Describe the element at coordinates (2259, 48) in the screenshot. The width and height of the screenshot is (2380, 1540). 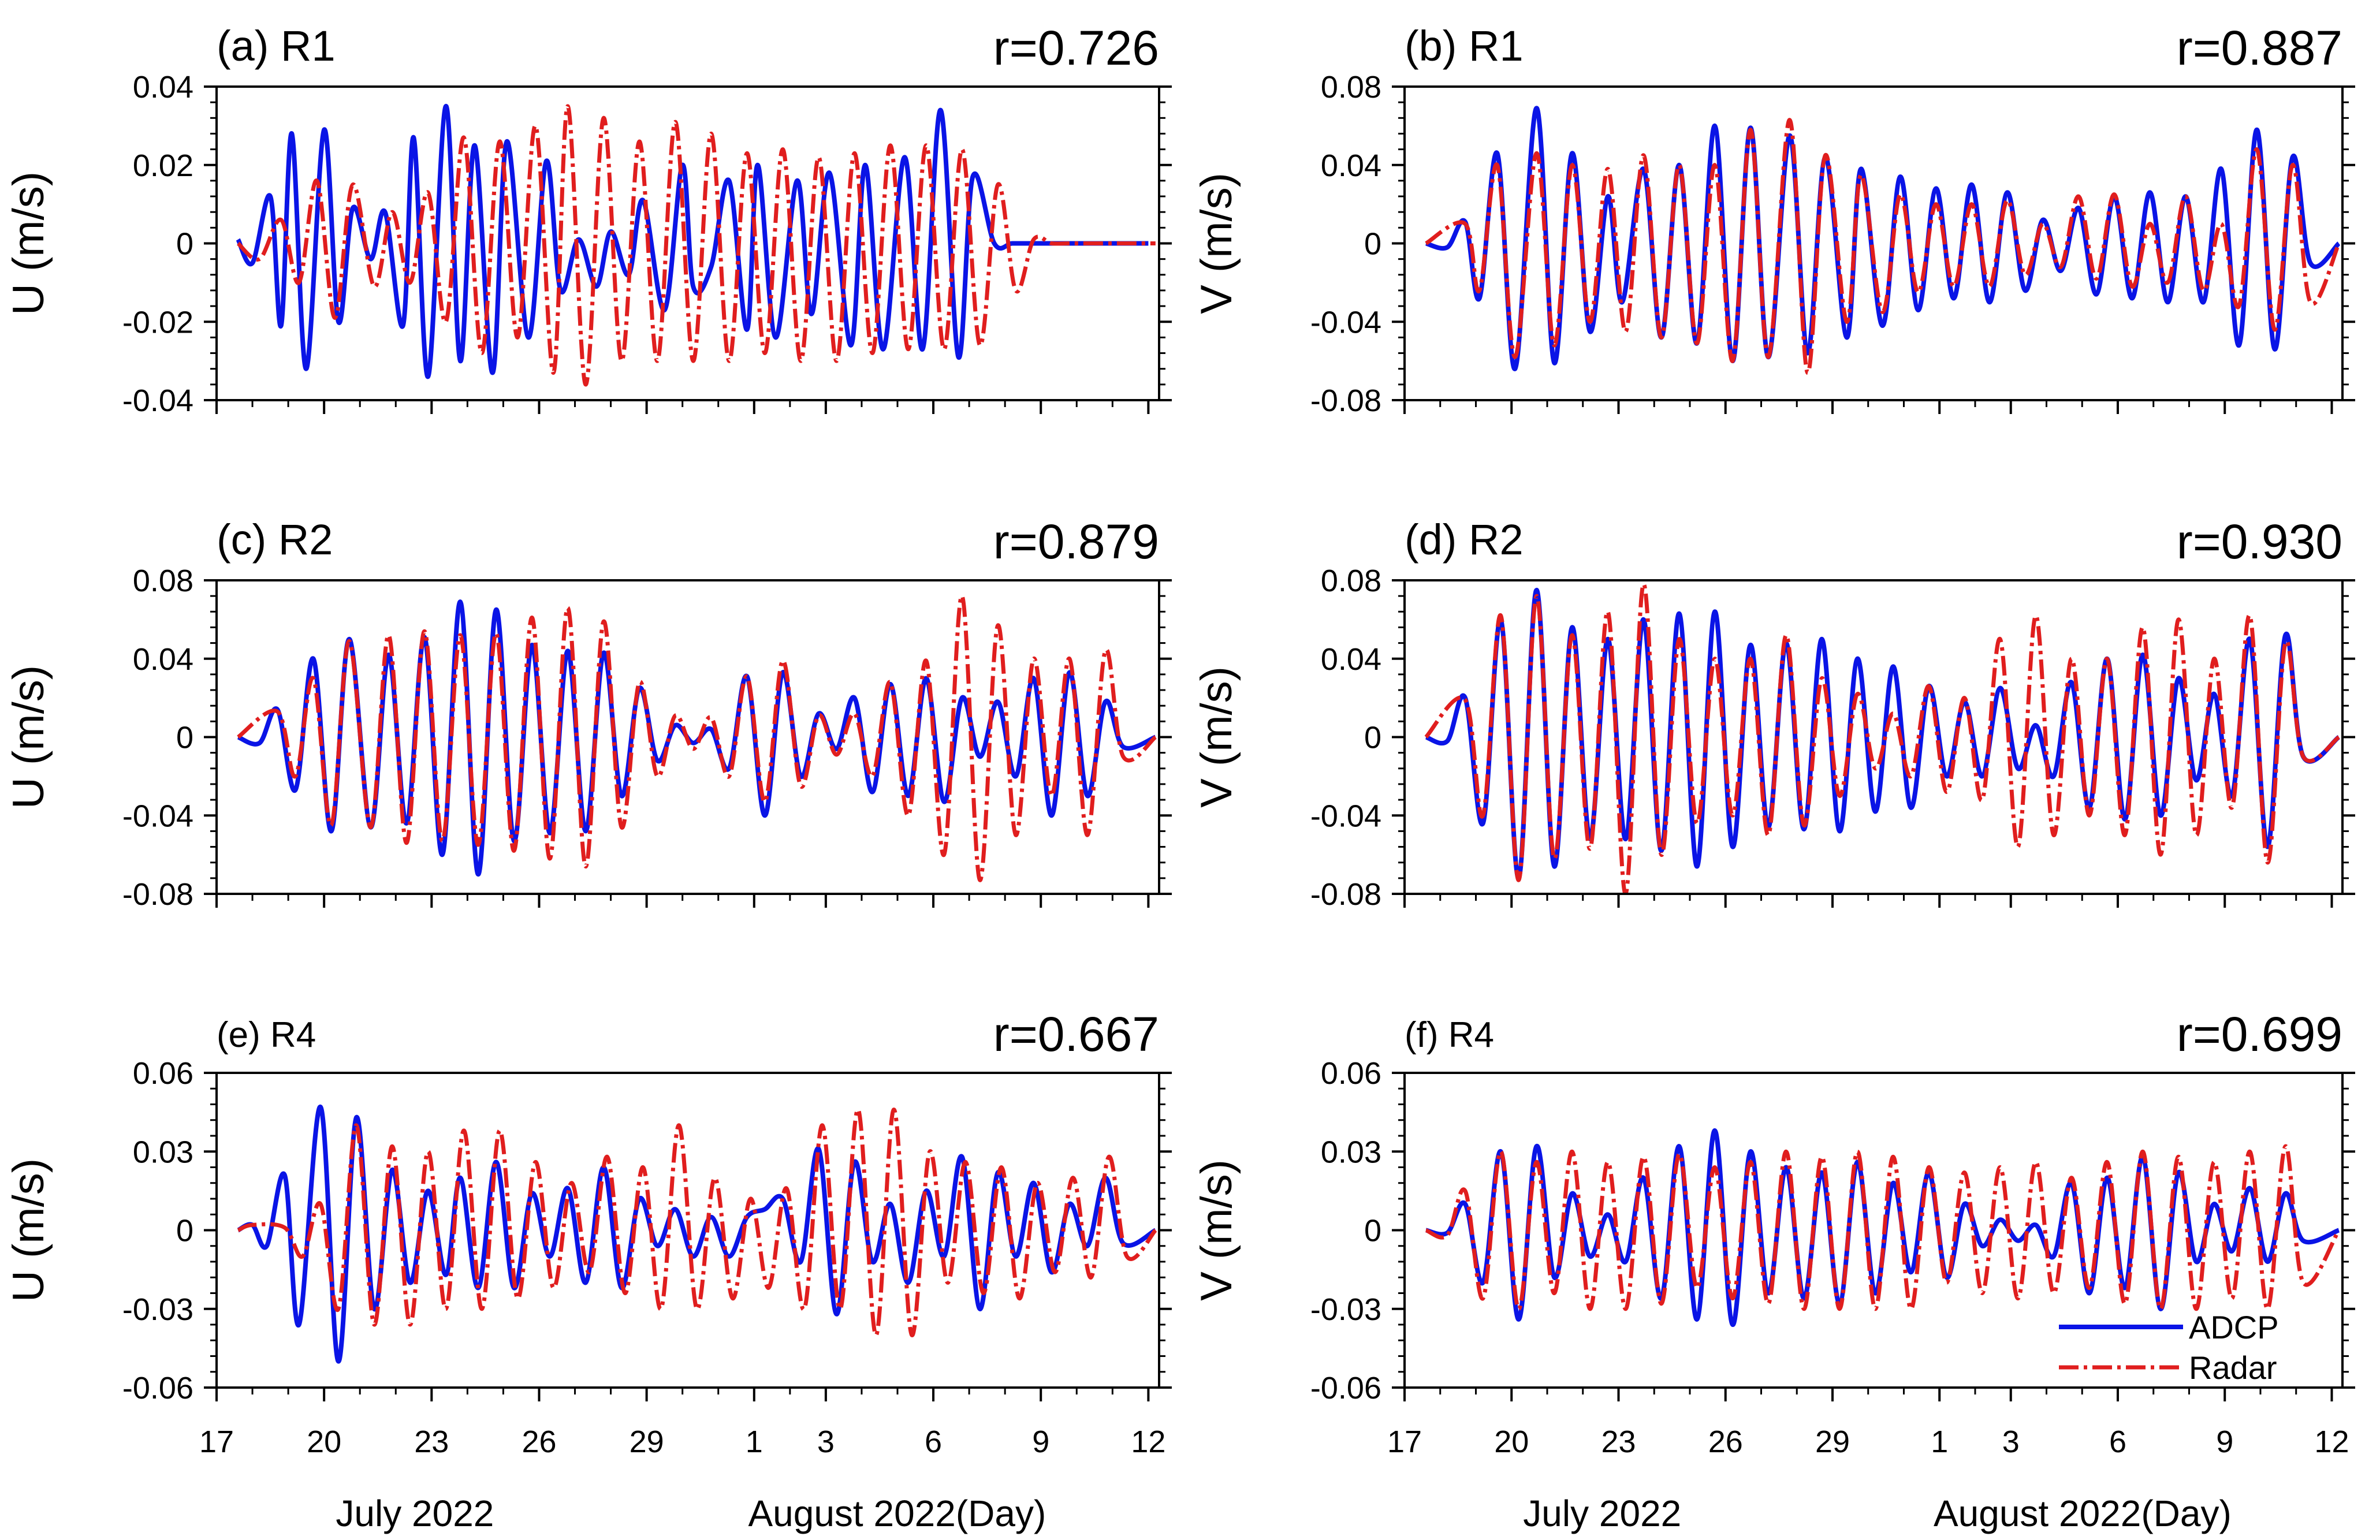
I see `correlation-label: r=0.887` at that location.